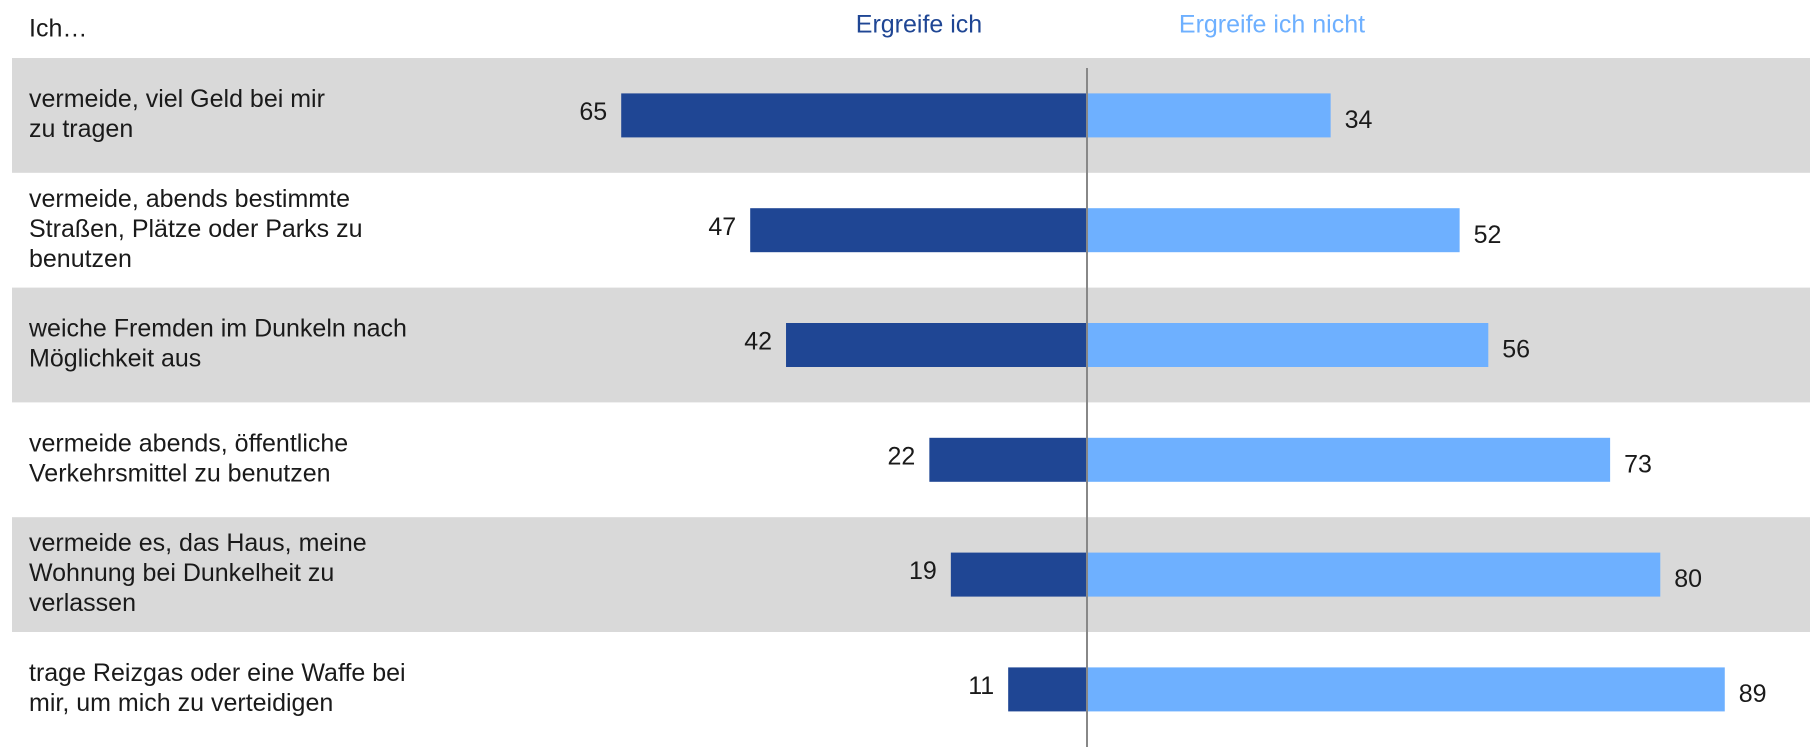  Describe the element at coordinates (181, 573) in the screenshot. I see `category-label: Wohnung bei Dunkelheit zu` at that location.